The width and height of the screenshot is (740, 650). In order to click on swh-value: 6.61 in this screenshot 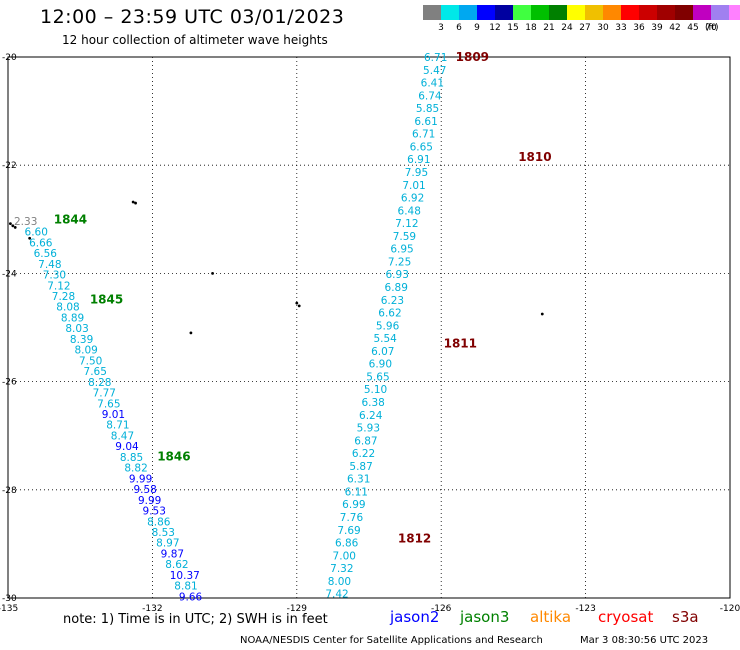, I will do `click(425, 122)`.